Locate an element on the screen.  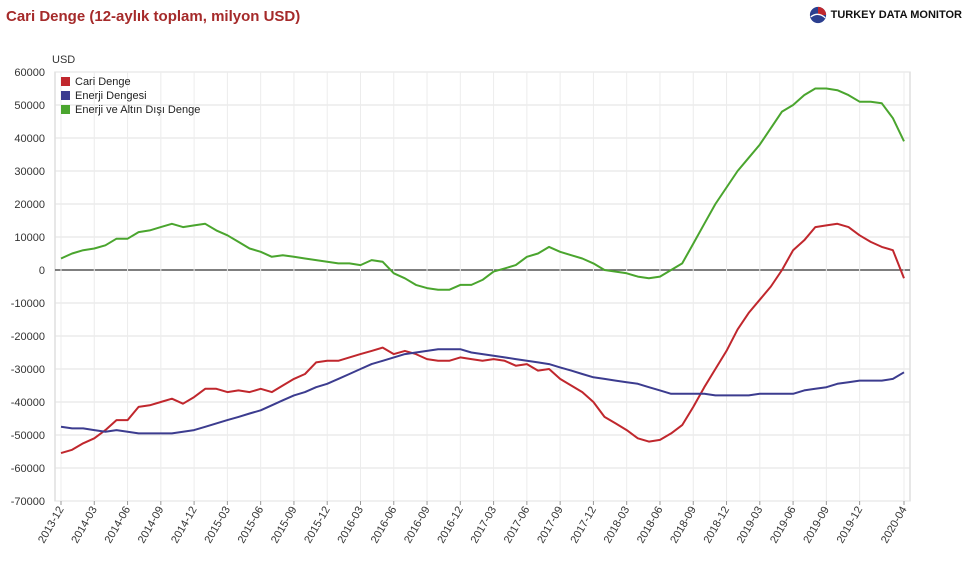
x-tick-label: 2019-12 is located at coordinates (850, 525).